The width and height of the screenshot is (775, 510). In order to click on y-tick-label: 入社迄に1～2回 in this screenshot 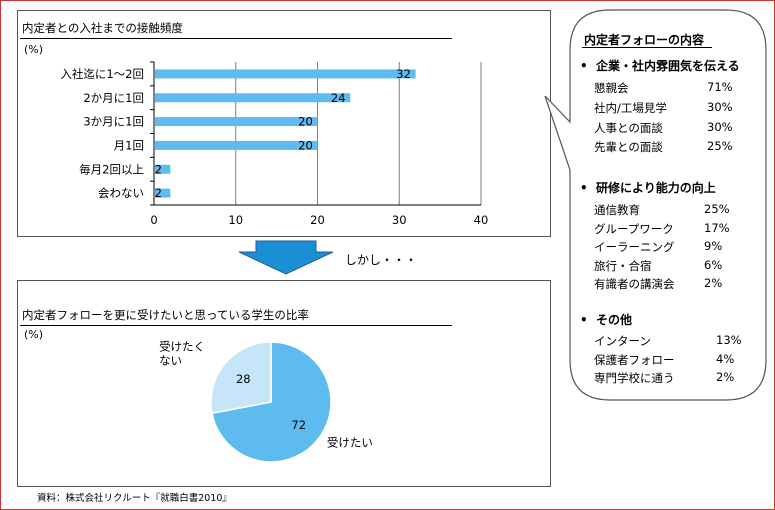, I will do `click(102, 74)`.